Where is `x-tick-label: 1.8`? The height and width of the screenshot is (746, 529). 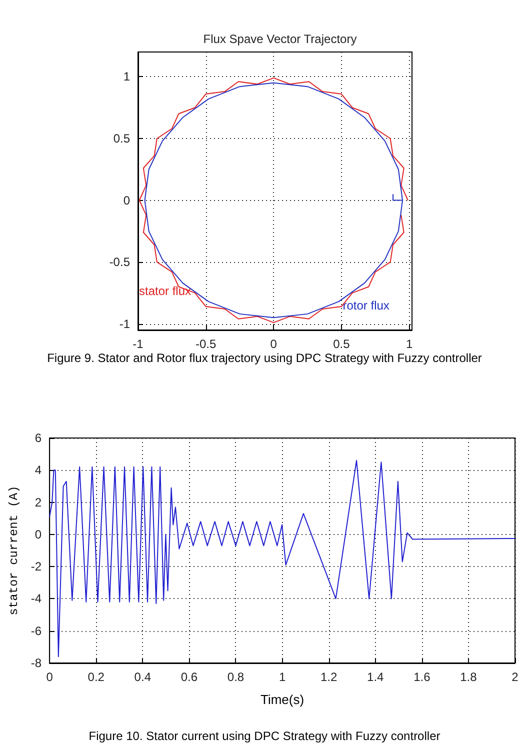
x-tick-label: 1.8 is located at coordinates (469, 677).